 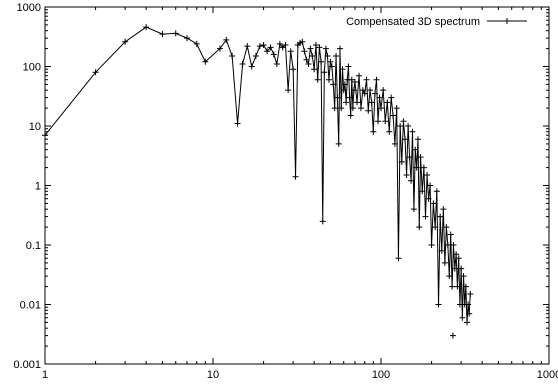 I want to click on x-tick-label: 1000, so click(x=547, y=375).